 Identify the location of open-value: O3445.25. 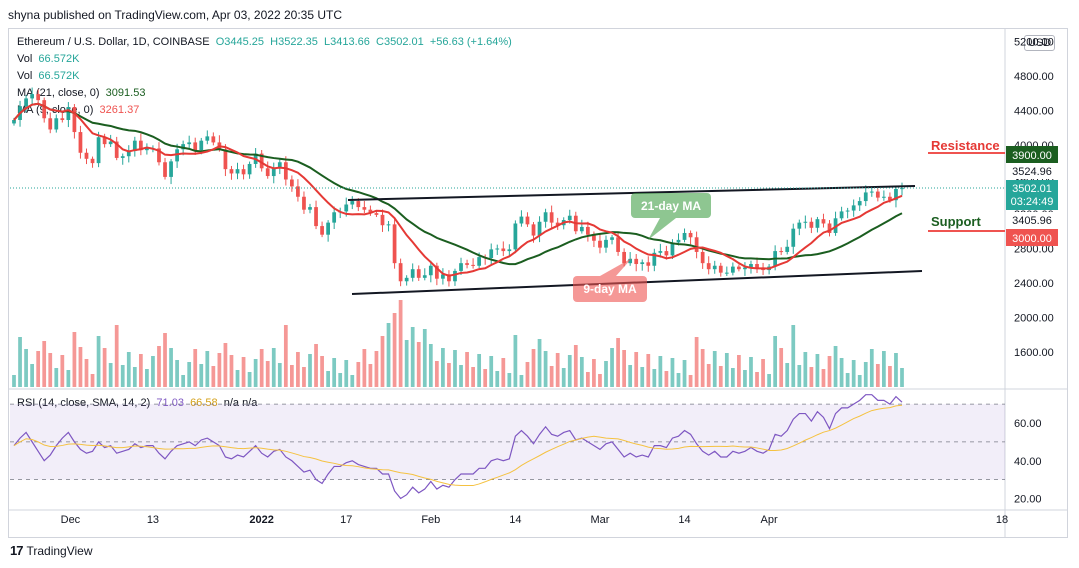
(240, 42).